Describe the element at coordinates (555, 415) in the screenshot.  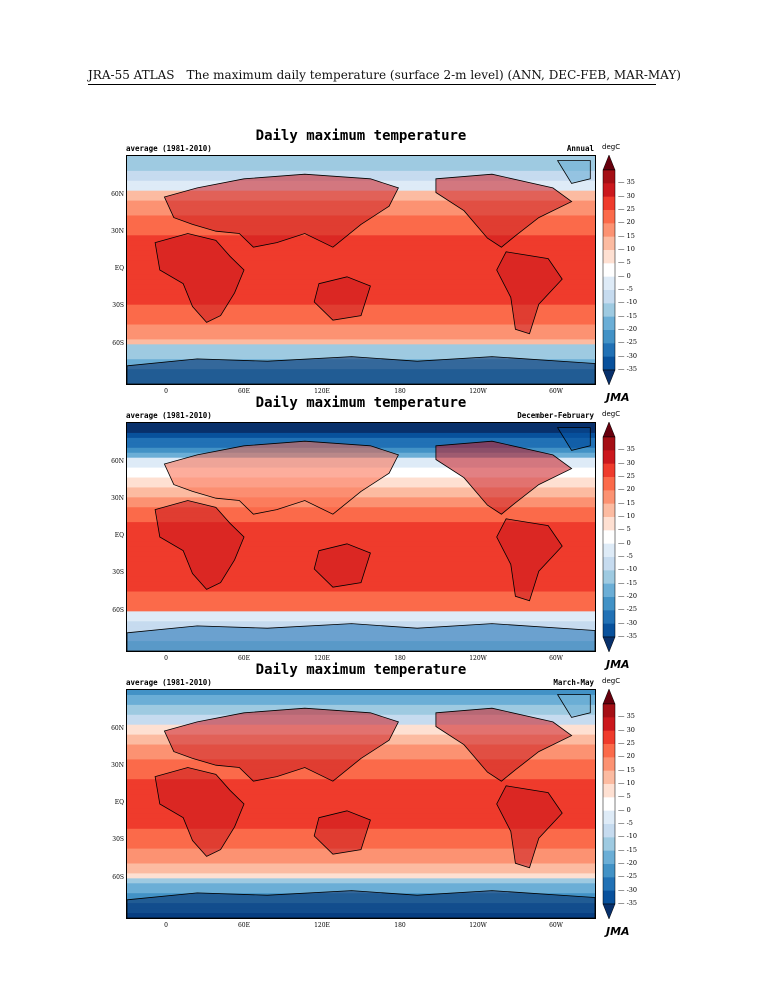
I see `season-label: December-February` at that location.